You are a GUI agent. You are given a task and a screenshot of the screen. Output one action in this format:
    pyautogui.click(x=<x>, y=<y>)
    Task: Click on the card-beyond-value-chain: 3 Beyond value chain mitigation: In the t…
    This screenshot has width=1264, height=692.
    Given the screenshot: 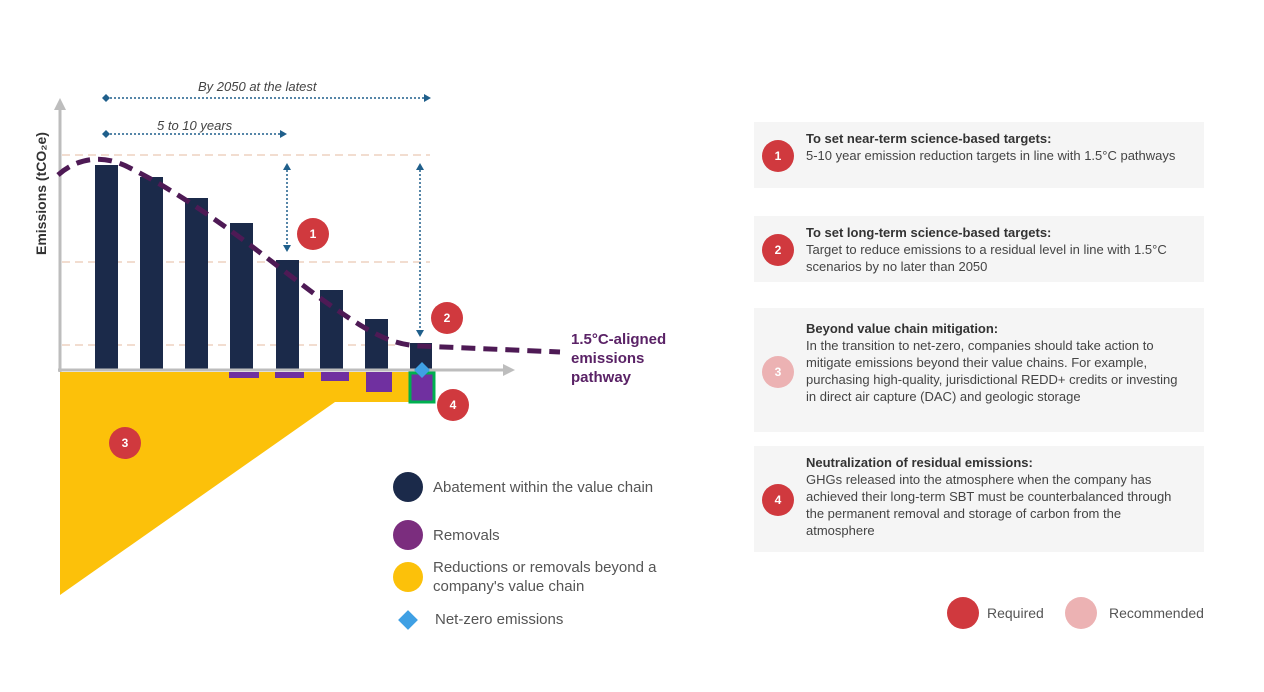 What is the action you would take?
    pyautogui.click(x=979, y=370)
    